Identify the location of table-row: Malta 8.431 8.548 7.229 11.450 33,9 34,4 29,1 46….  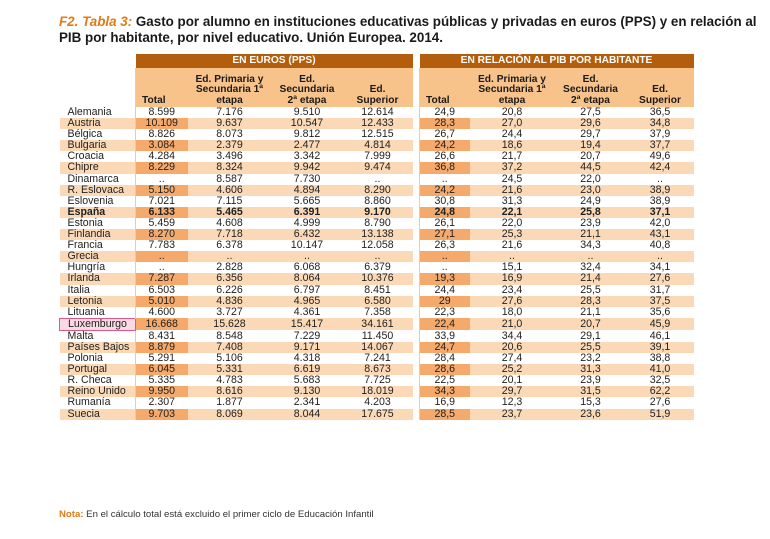
(376, 336).